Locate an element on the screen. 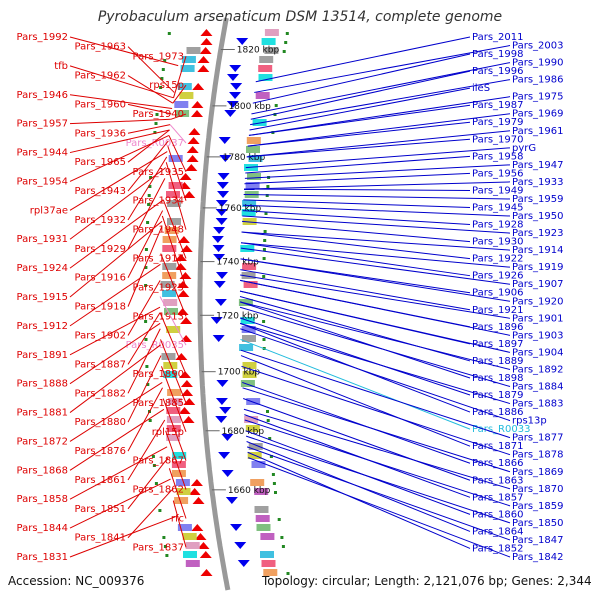 The width and height of the screenshot is (600, 600). gene-label: Pars_1879 is located at coordinates (497, 395).